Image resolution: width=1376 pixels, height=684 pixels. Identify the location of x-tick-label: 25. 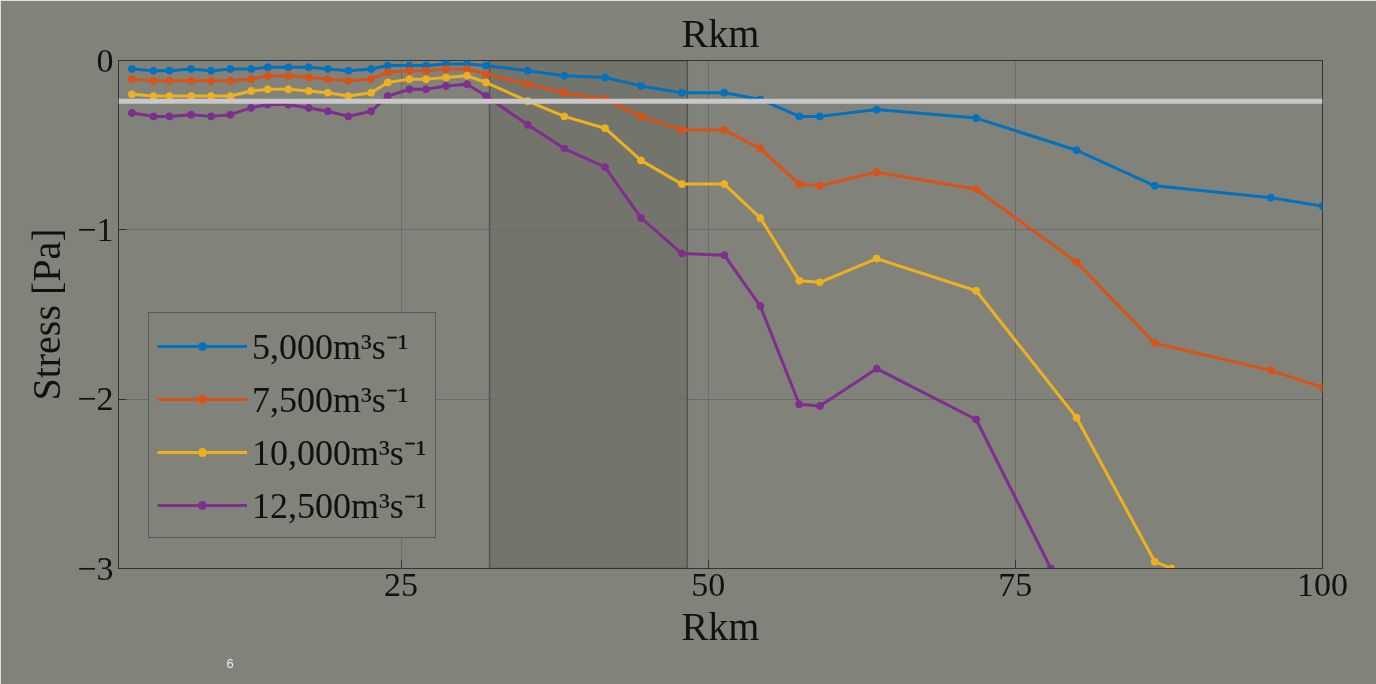
(401, 584).